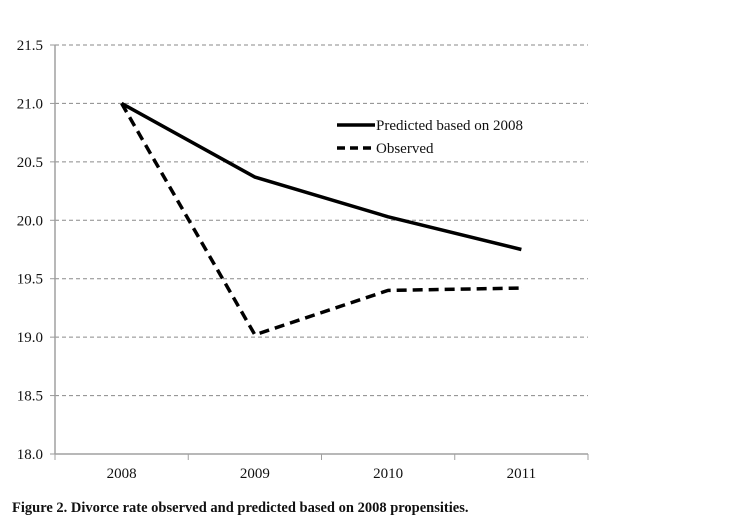 The image size is (746, 528). I want to click on x-tick-label: 2009, so click(255, 474).